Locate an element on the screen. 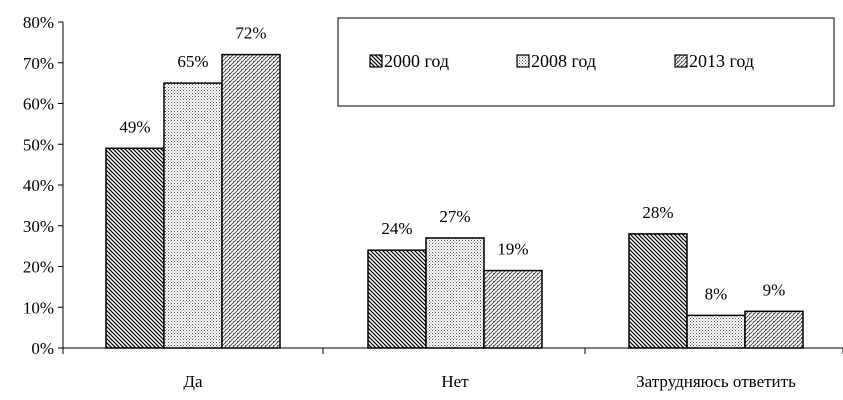 The width and height of the screenshot is (843, 400). data-label: 19% is located at coordinates (512, 249).